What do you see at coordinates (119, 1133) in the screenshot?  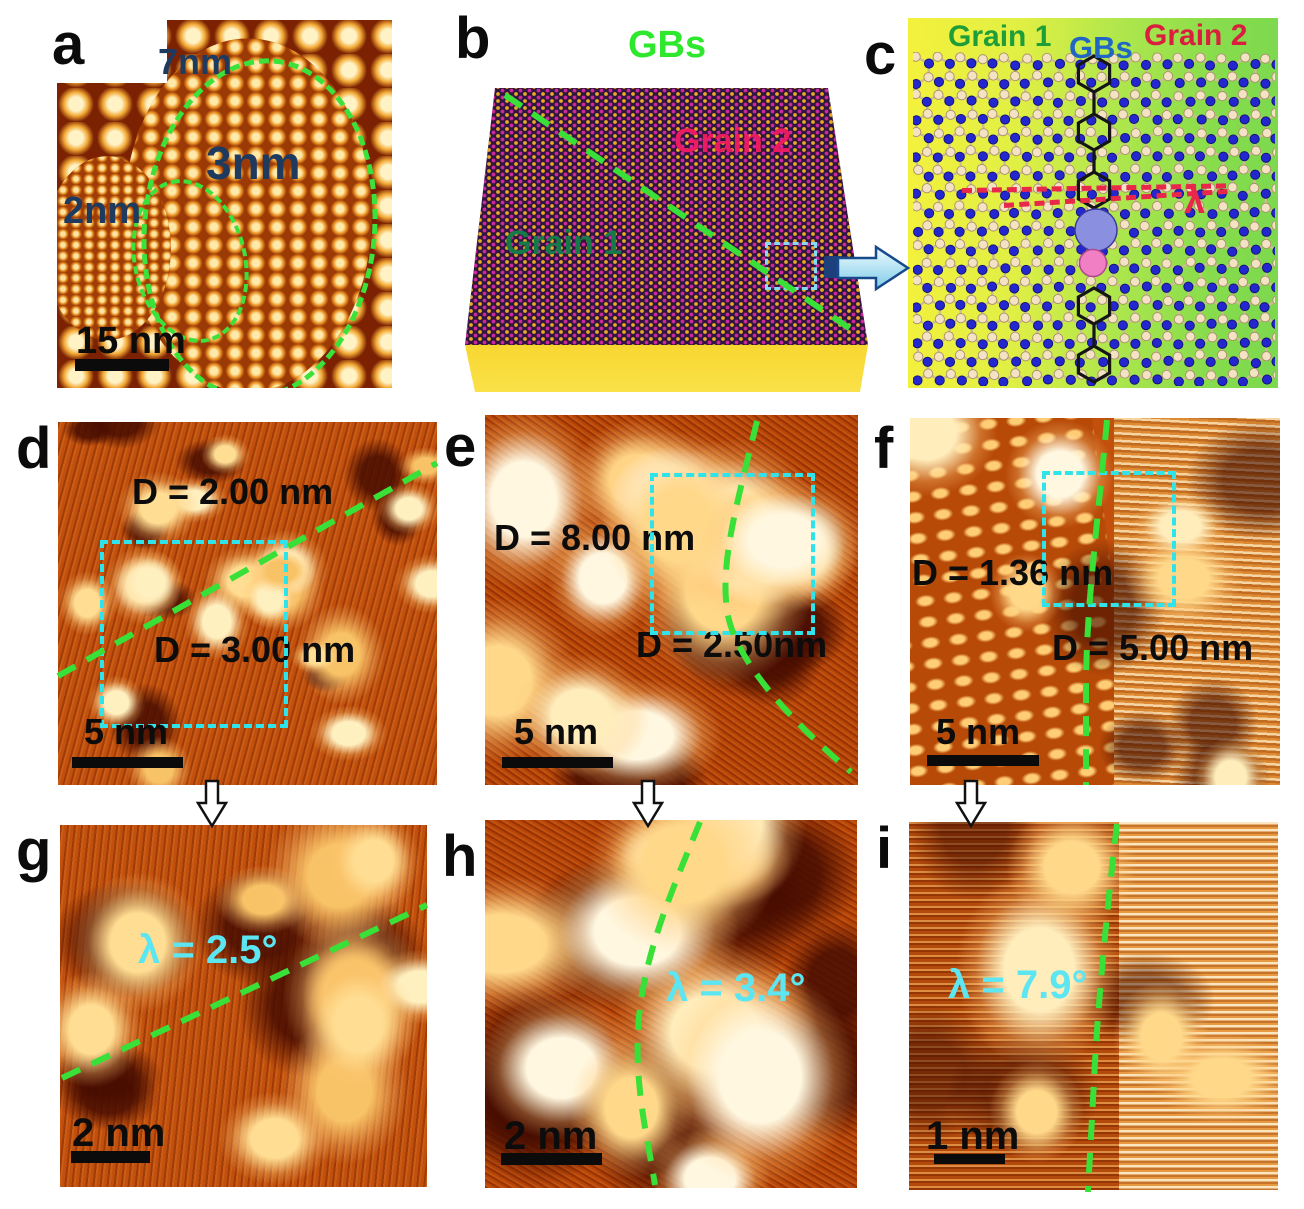 I see `scalebar-g-text: 2 nm` at bounding box center [119, 1133].